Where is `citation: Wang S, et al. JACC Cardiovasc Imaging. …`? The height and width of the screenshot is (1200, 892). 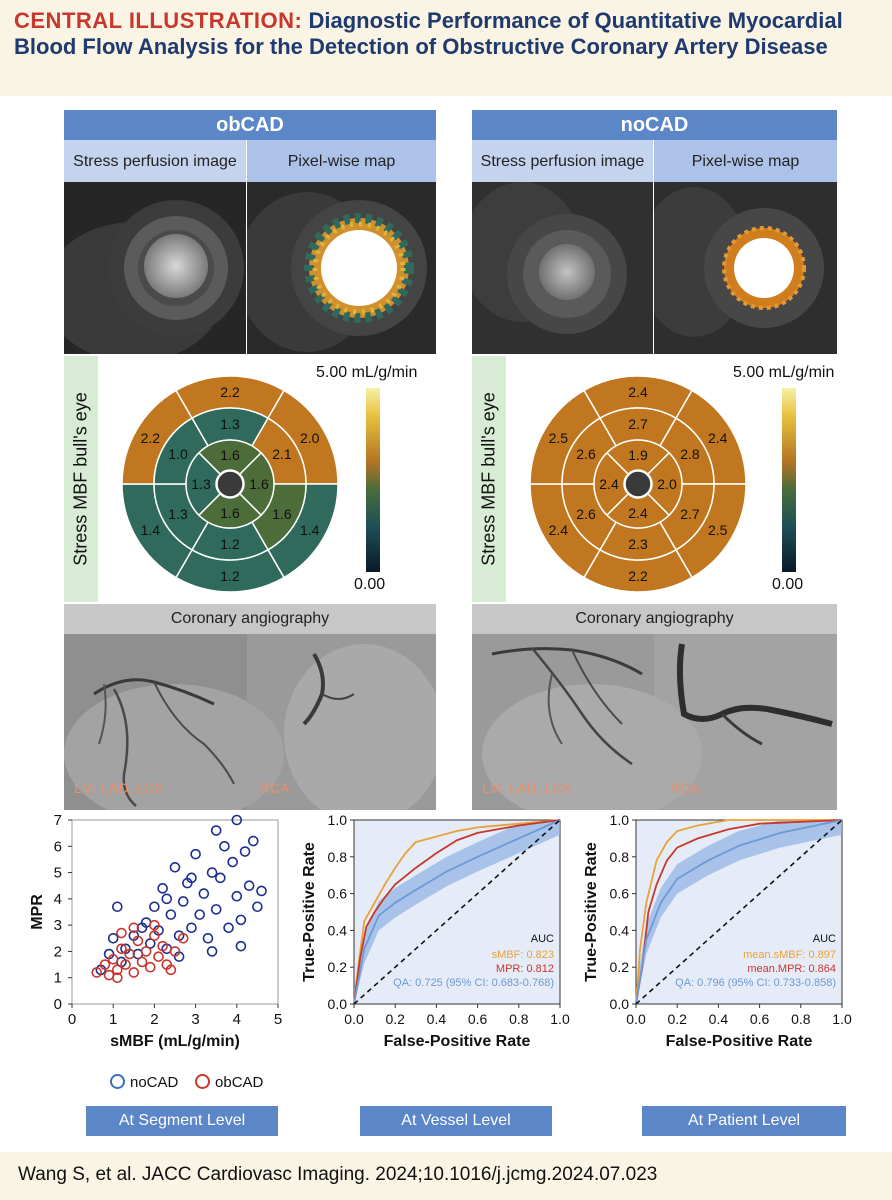
citation: Wang S, et al. JACC Cardiovasc Imaging. … is located at coordinates (338, 1174).